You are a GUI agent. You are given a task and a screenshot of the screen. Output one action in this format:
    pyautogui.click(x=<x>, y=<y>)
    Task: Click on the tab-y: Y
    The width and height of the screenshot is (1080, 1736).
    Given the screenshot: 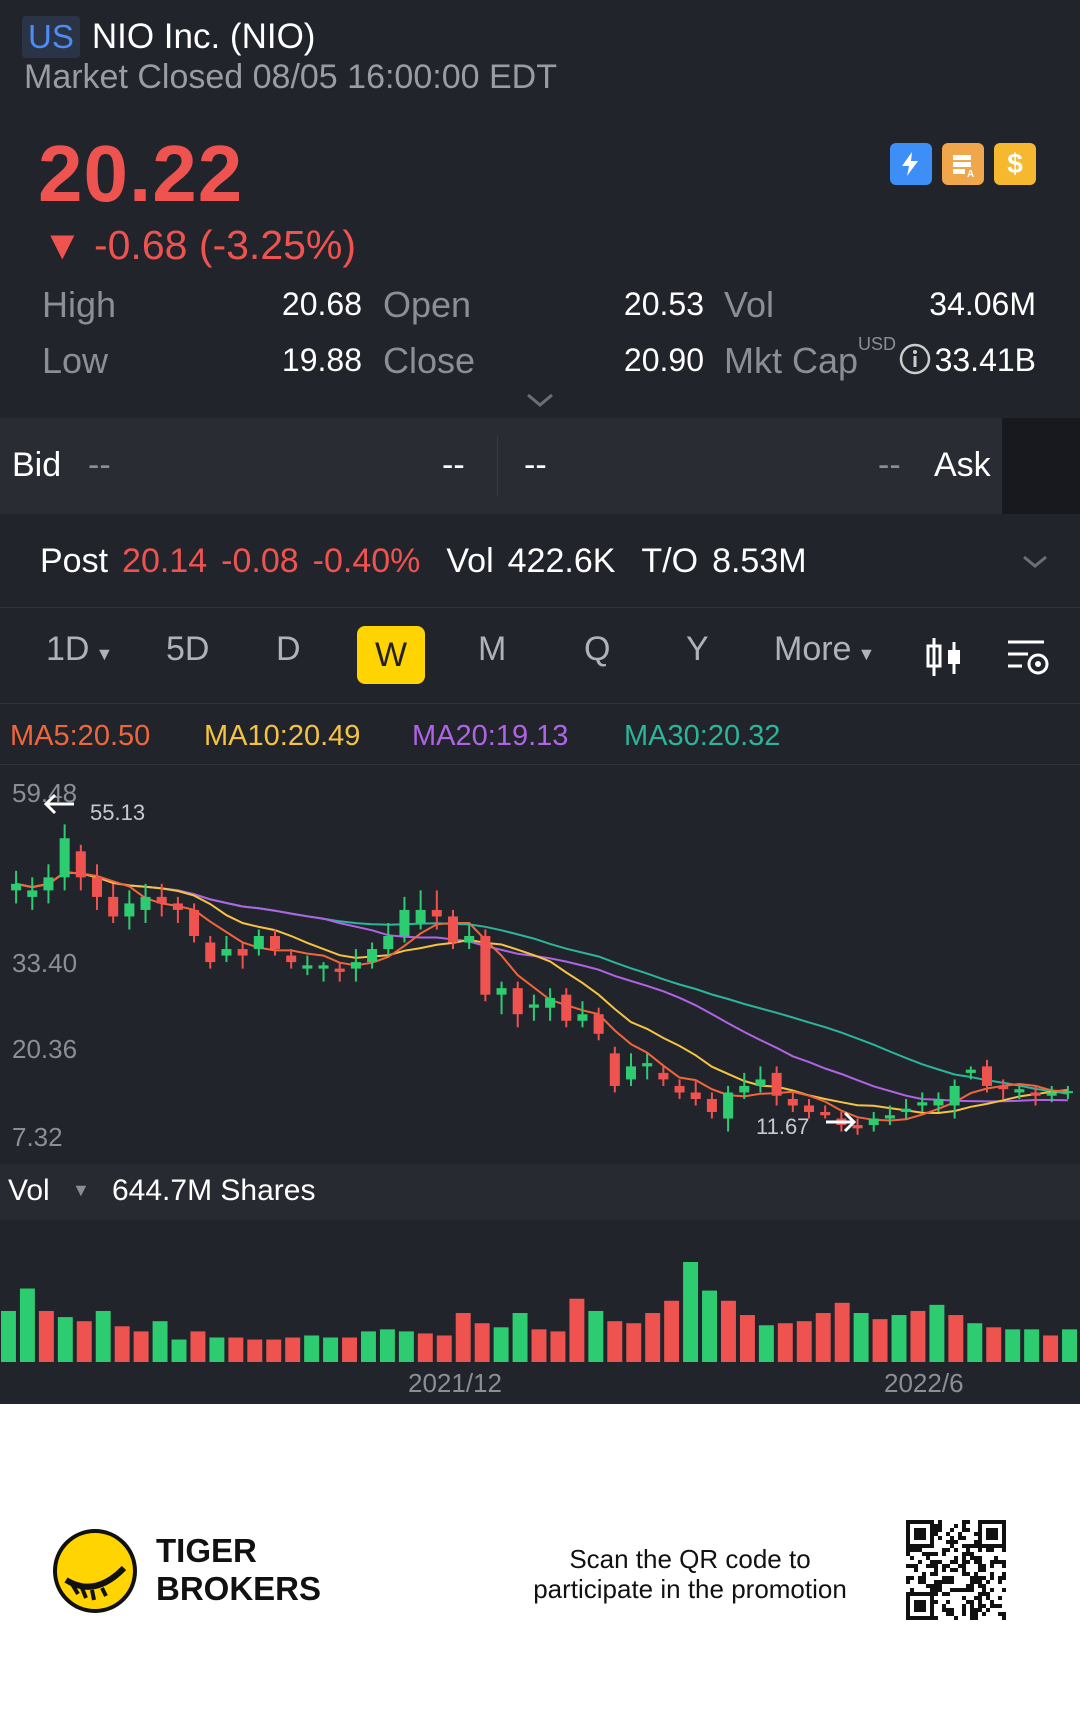 What is the action you would take?
    pyautogui.click(x=697, y=649)
    